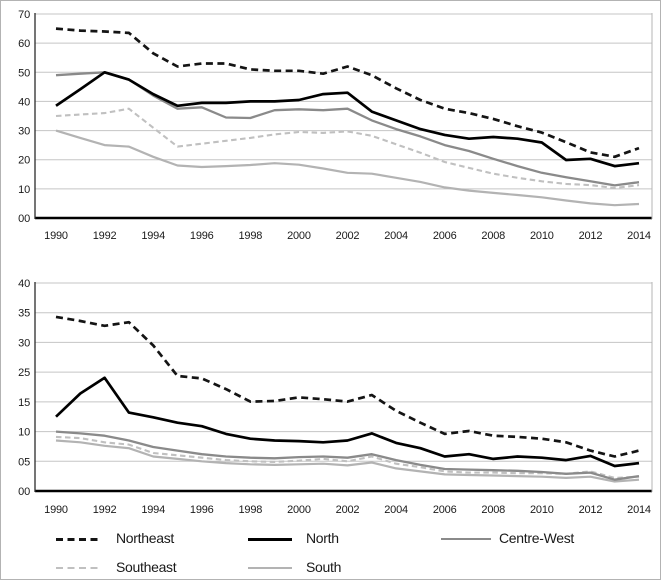 The width and height of the screenshot is (661, 580). I want to click on y-tick-label: 70, so click(24, 15).